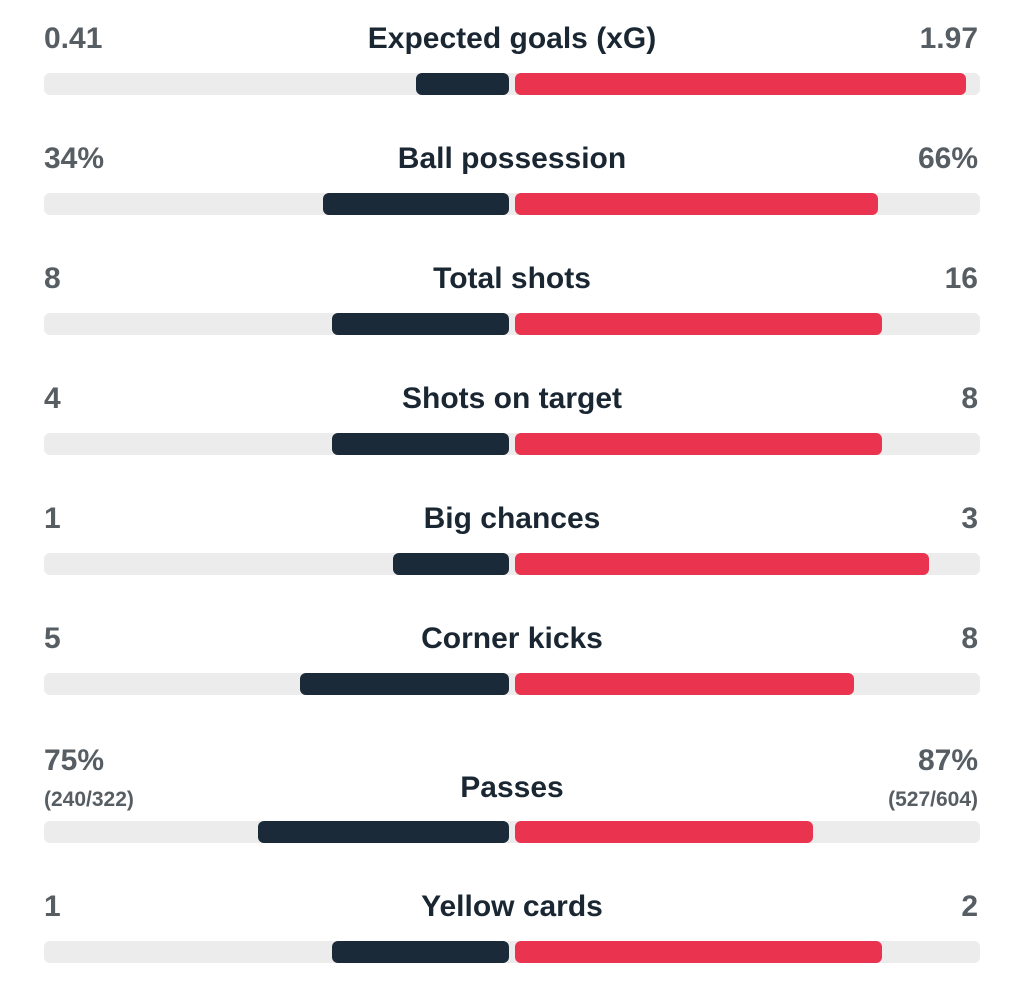  What do you see at coordinates (512, 158) in the screenshot?
I see `stat-label: Ball possession` at bounding box center [512, 158].